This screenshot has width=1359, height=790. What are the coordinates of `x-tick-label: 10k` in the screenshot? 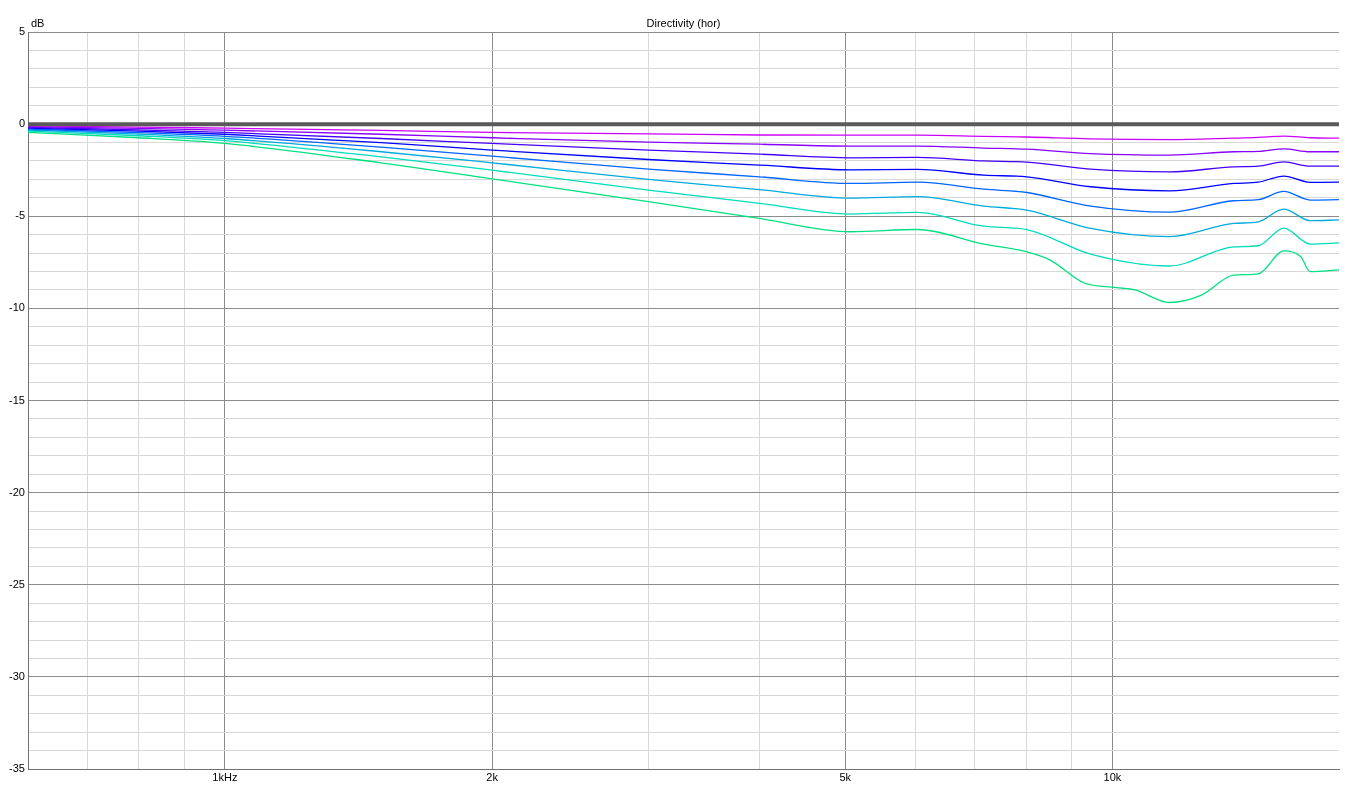 It's located at (1112, 776).